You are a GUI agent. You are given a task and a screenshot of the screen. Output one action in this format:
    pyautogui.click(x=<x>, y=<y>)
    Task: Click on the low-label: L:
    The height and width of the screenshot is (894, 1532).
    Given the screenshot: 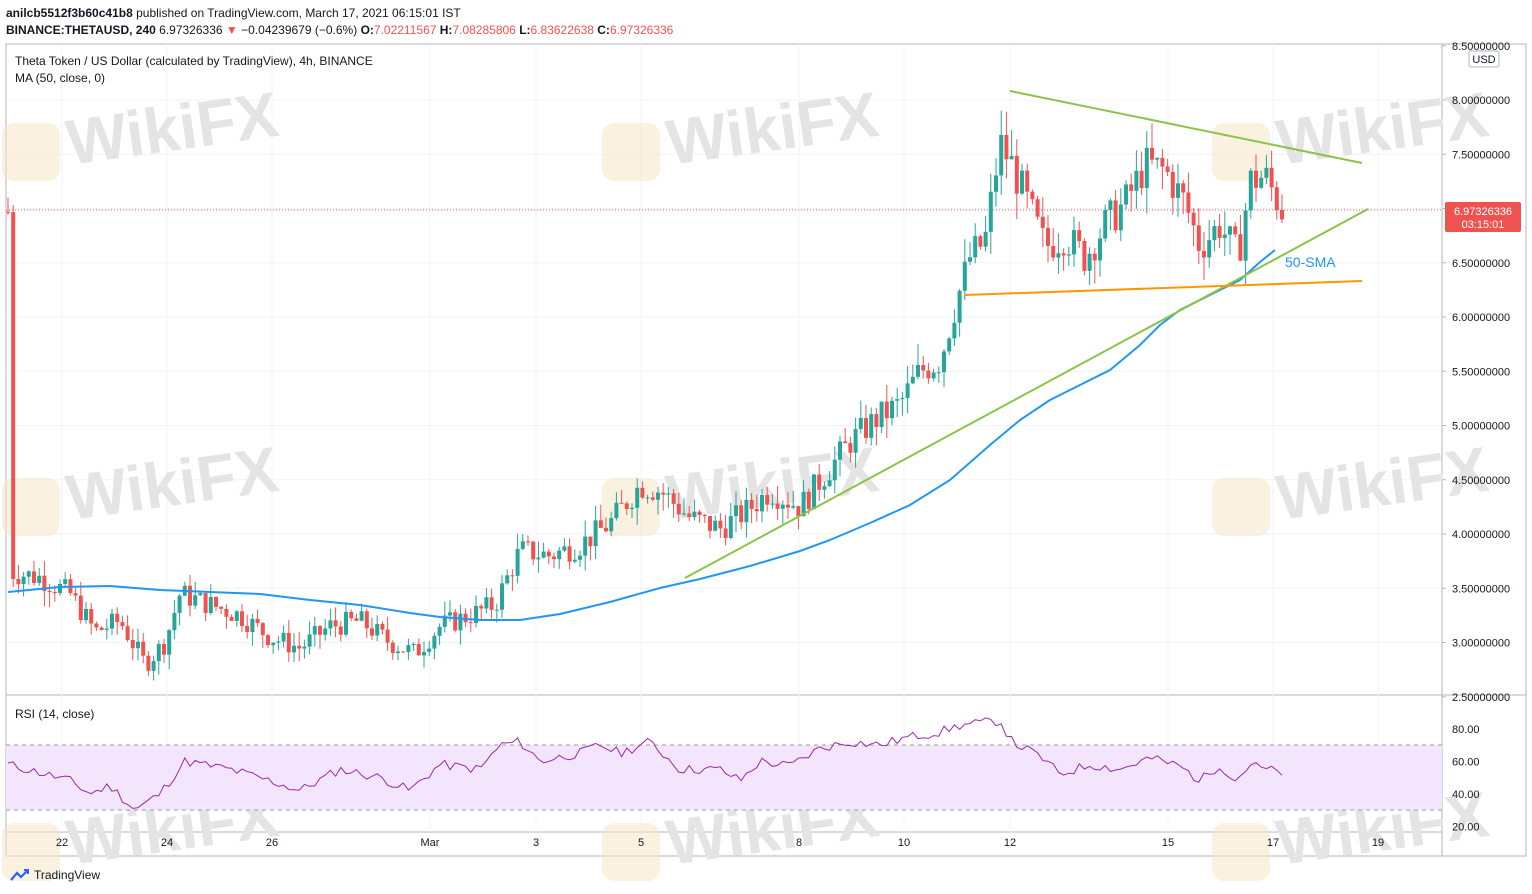 What is the action you would take?
    pyautogui.click(x=525, y=30)
    